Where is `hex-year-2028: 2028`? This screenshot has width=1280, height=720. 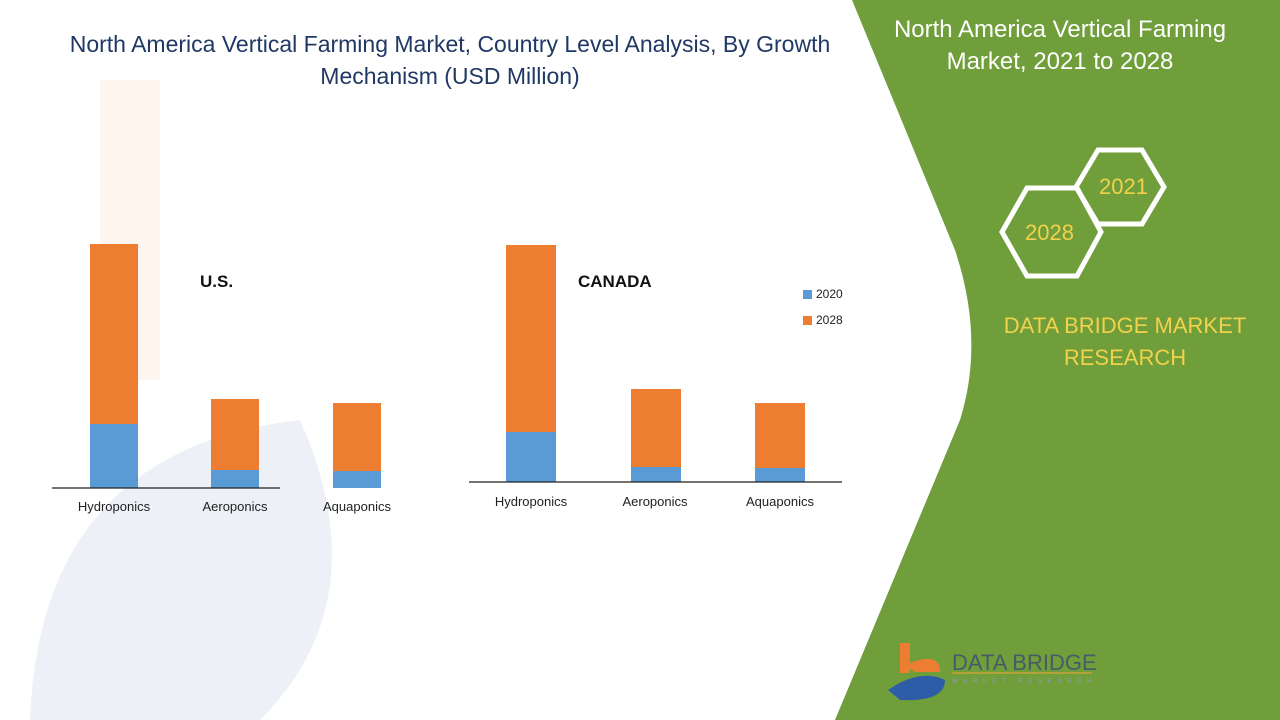 hex-year-2028: 2028 is located at coordinates (1049, 232).